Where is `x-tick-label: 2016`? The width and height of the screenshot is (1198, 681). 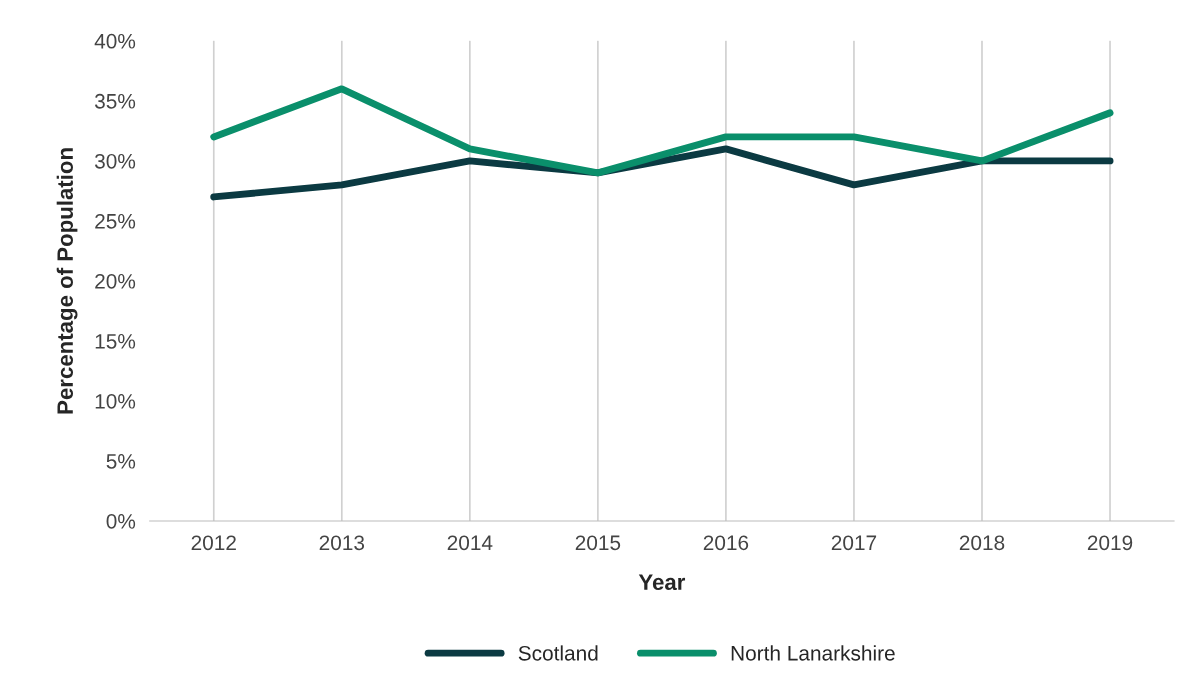 x-tick-label: 2016 is located at coordinates (726, 543).